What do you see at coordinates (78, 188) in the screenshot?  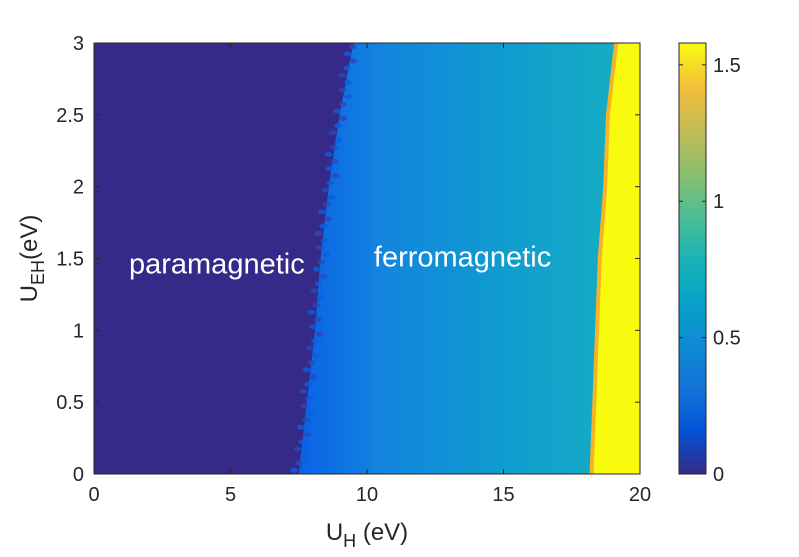 I see `y-tick-label: 2` at bounding box center [78, 188].